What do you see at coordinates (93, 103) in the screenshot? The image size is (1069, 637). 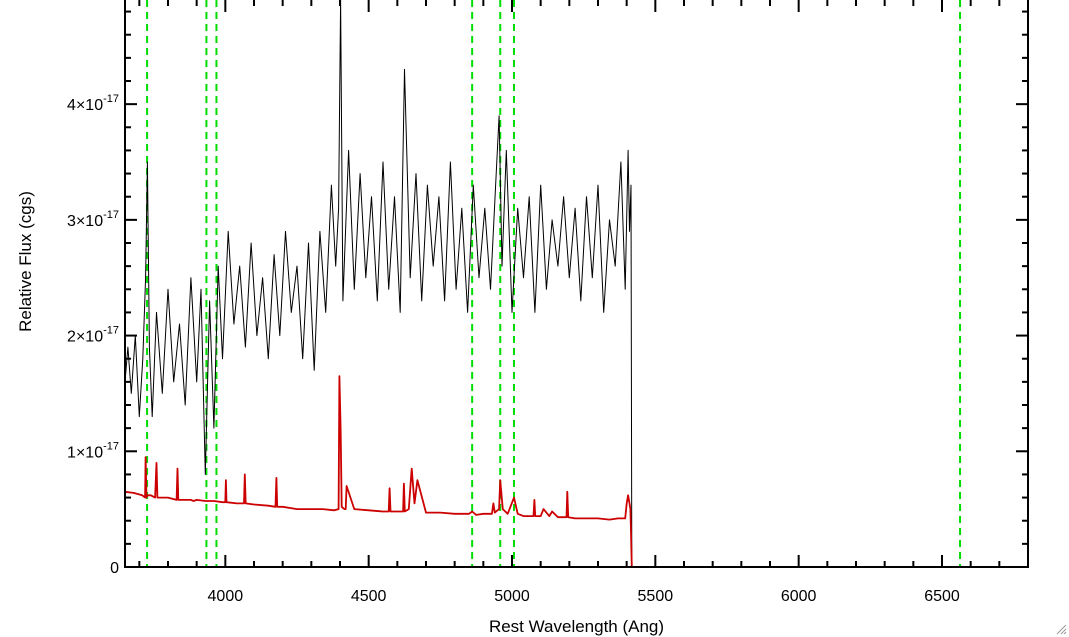 I see `y-tick-label: 4×10⁻¹⁷` at bounding box center [93, 103].